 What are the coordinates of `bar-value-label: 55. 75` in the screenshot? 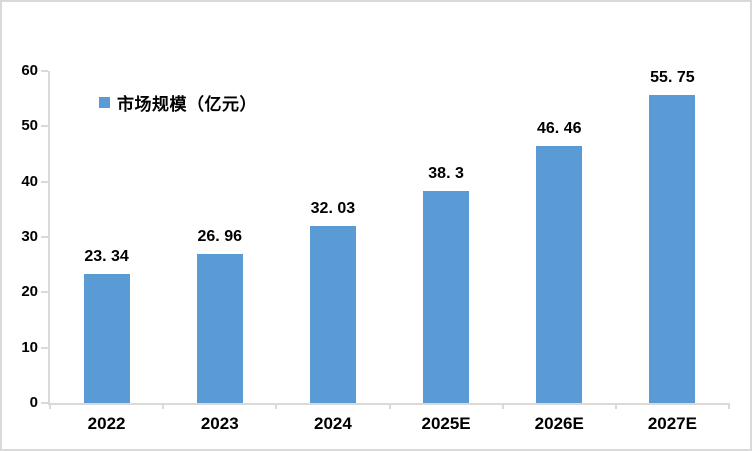 It's located at (672, 77).